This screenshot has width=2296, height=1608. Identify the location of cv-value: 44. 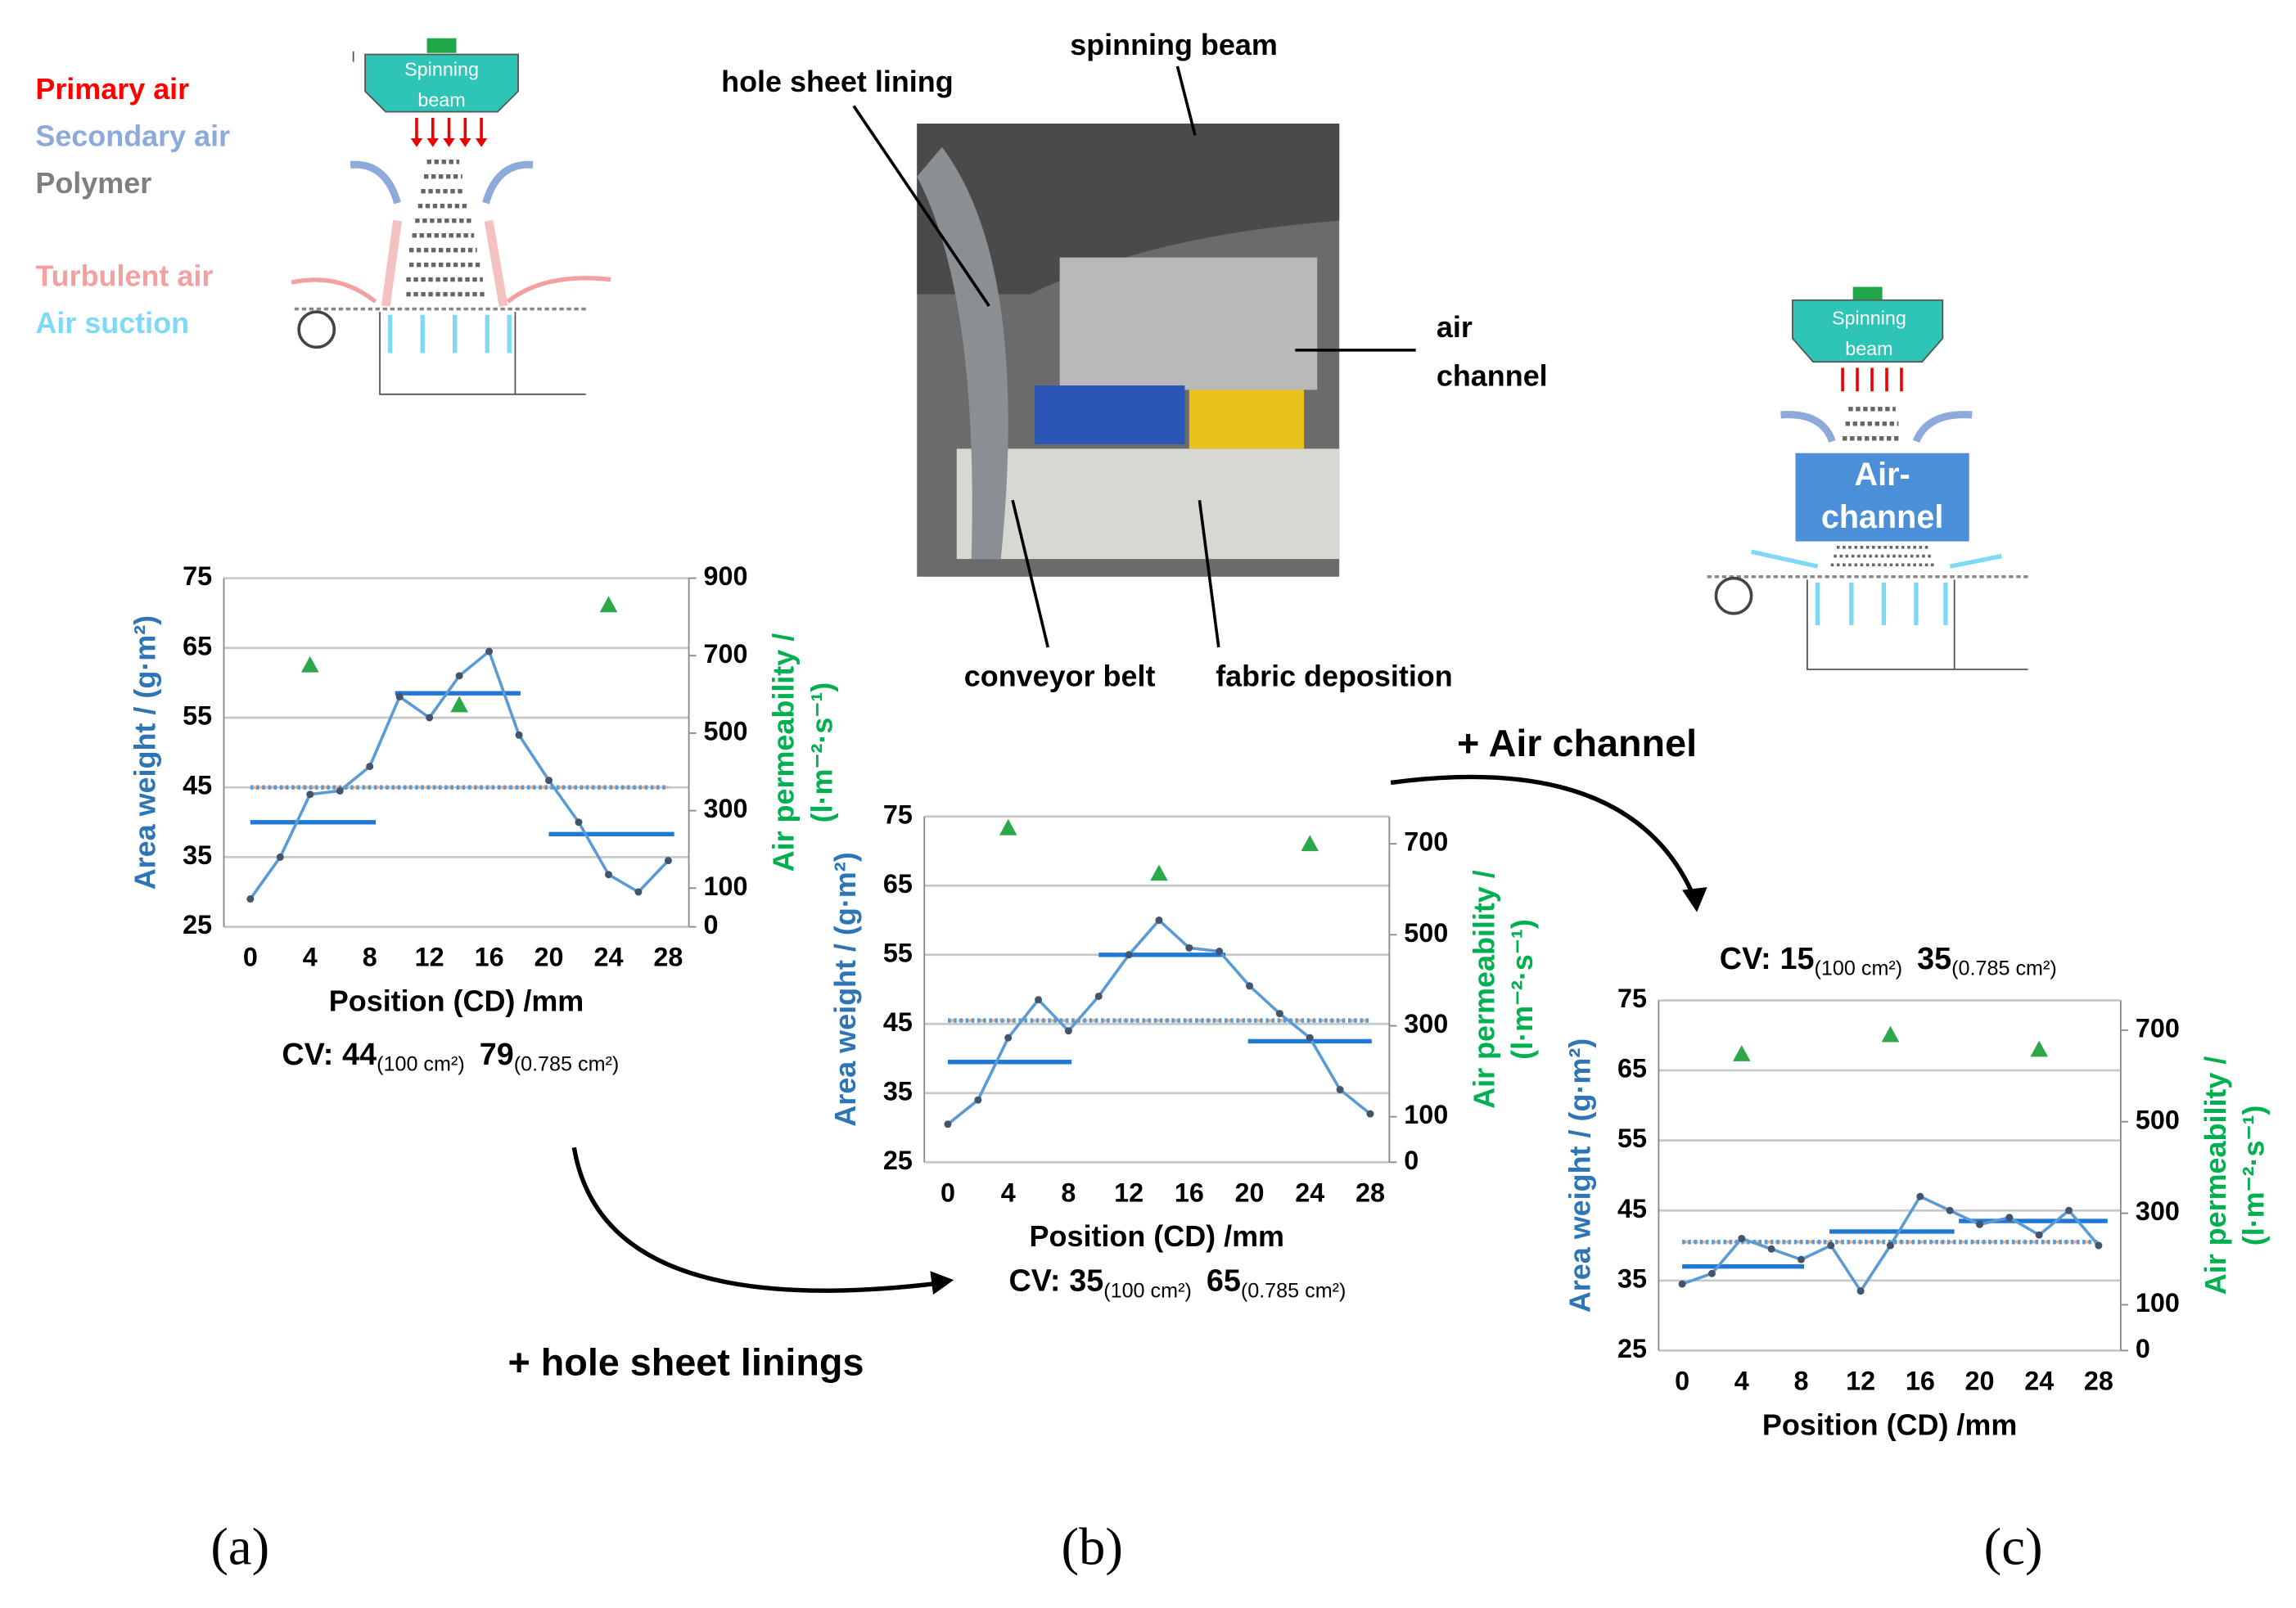
(359, 1054).